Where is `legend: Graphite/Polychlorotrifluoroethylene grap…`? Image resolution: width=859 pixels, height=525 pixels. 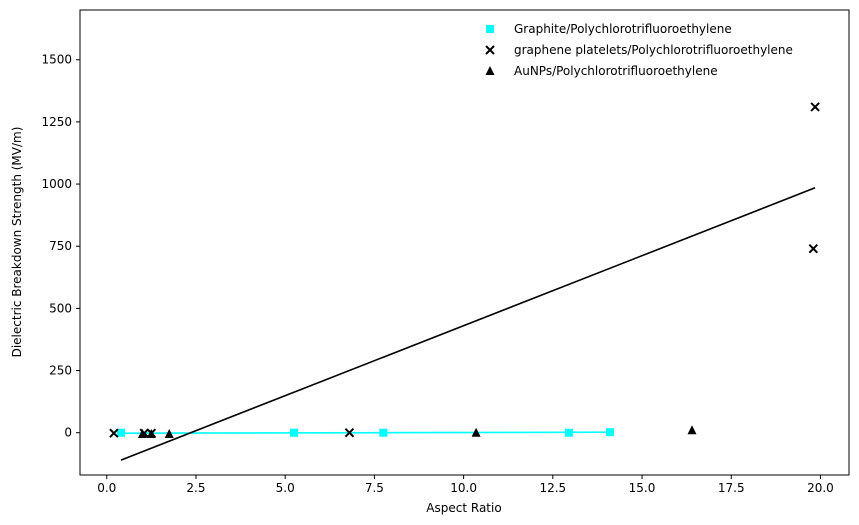 legend: Graphite/Polychlorotrifluoroethylene grap… is located at coordinates (639, 50).